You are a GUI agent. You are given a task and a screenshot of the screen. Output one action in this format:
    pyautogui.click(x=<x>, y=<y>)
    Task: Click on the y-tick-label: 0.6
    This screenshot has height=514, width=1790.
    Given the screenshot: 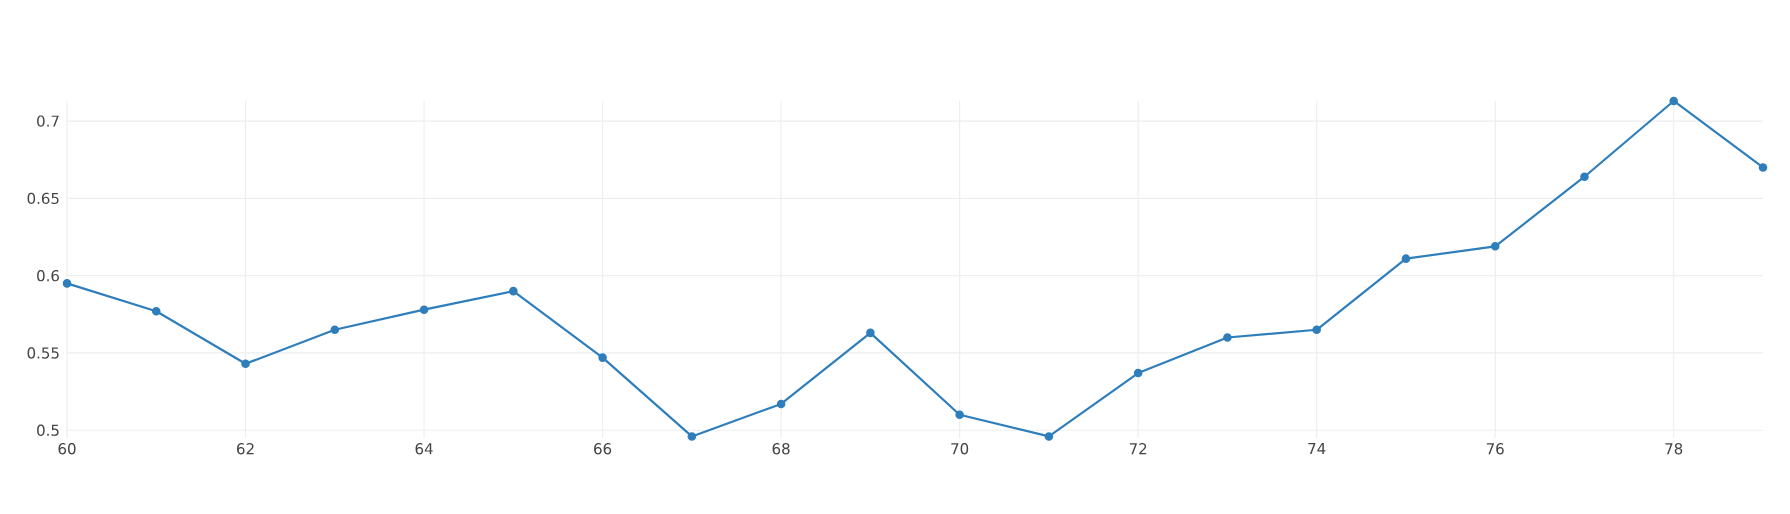 What is the action you would take?
    pyautogui.click(x=48, y=276)
    